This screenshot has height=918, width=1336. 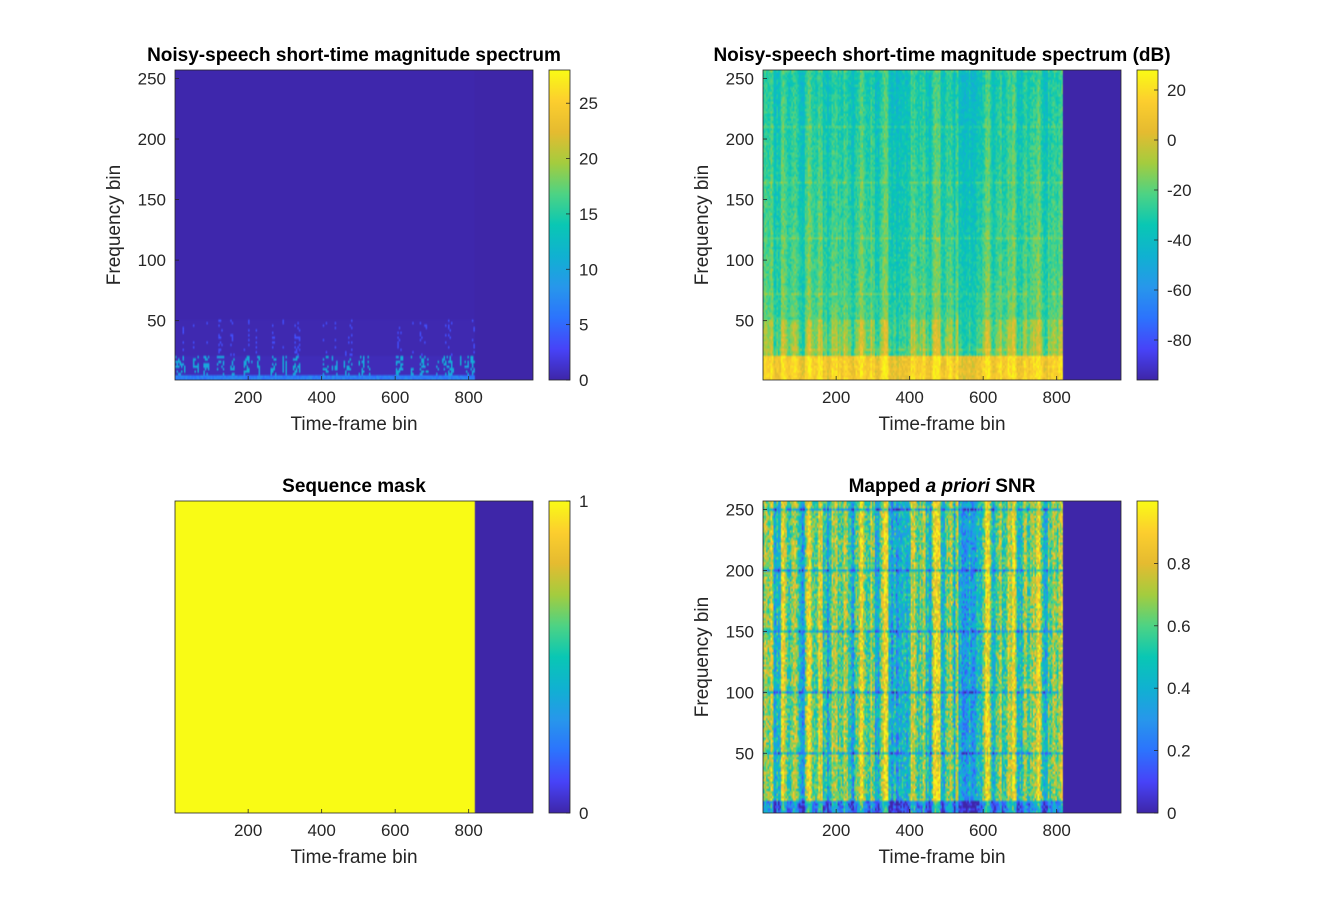 I want to click on colorbar-tick-label: -60, so click(x=1179, y=290).